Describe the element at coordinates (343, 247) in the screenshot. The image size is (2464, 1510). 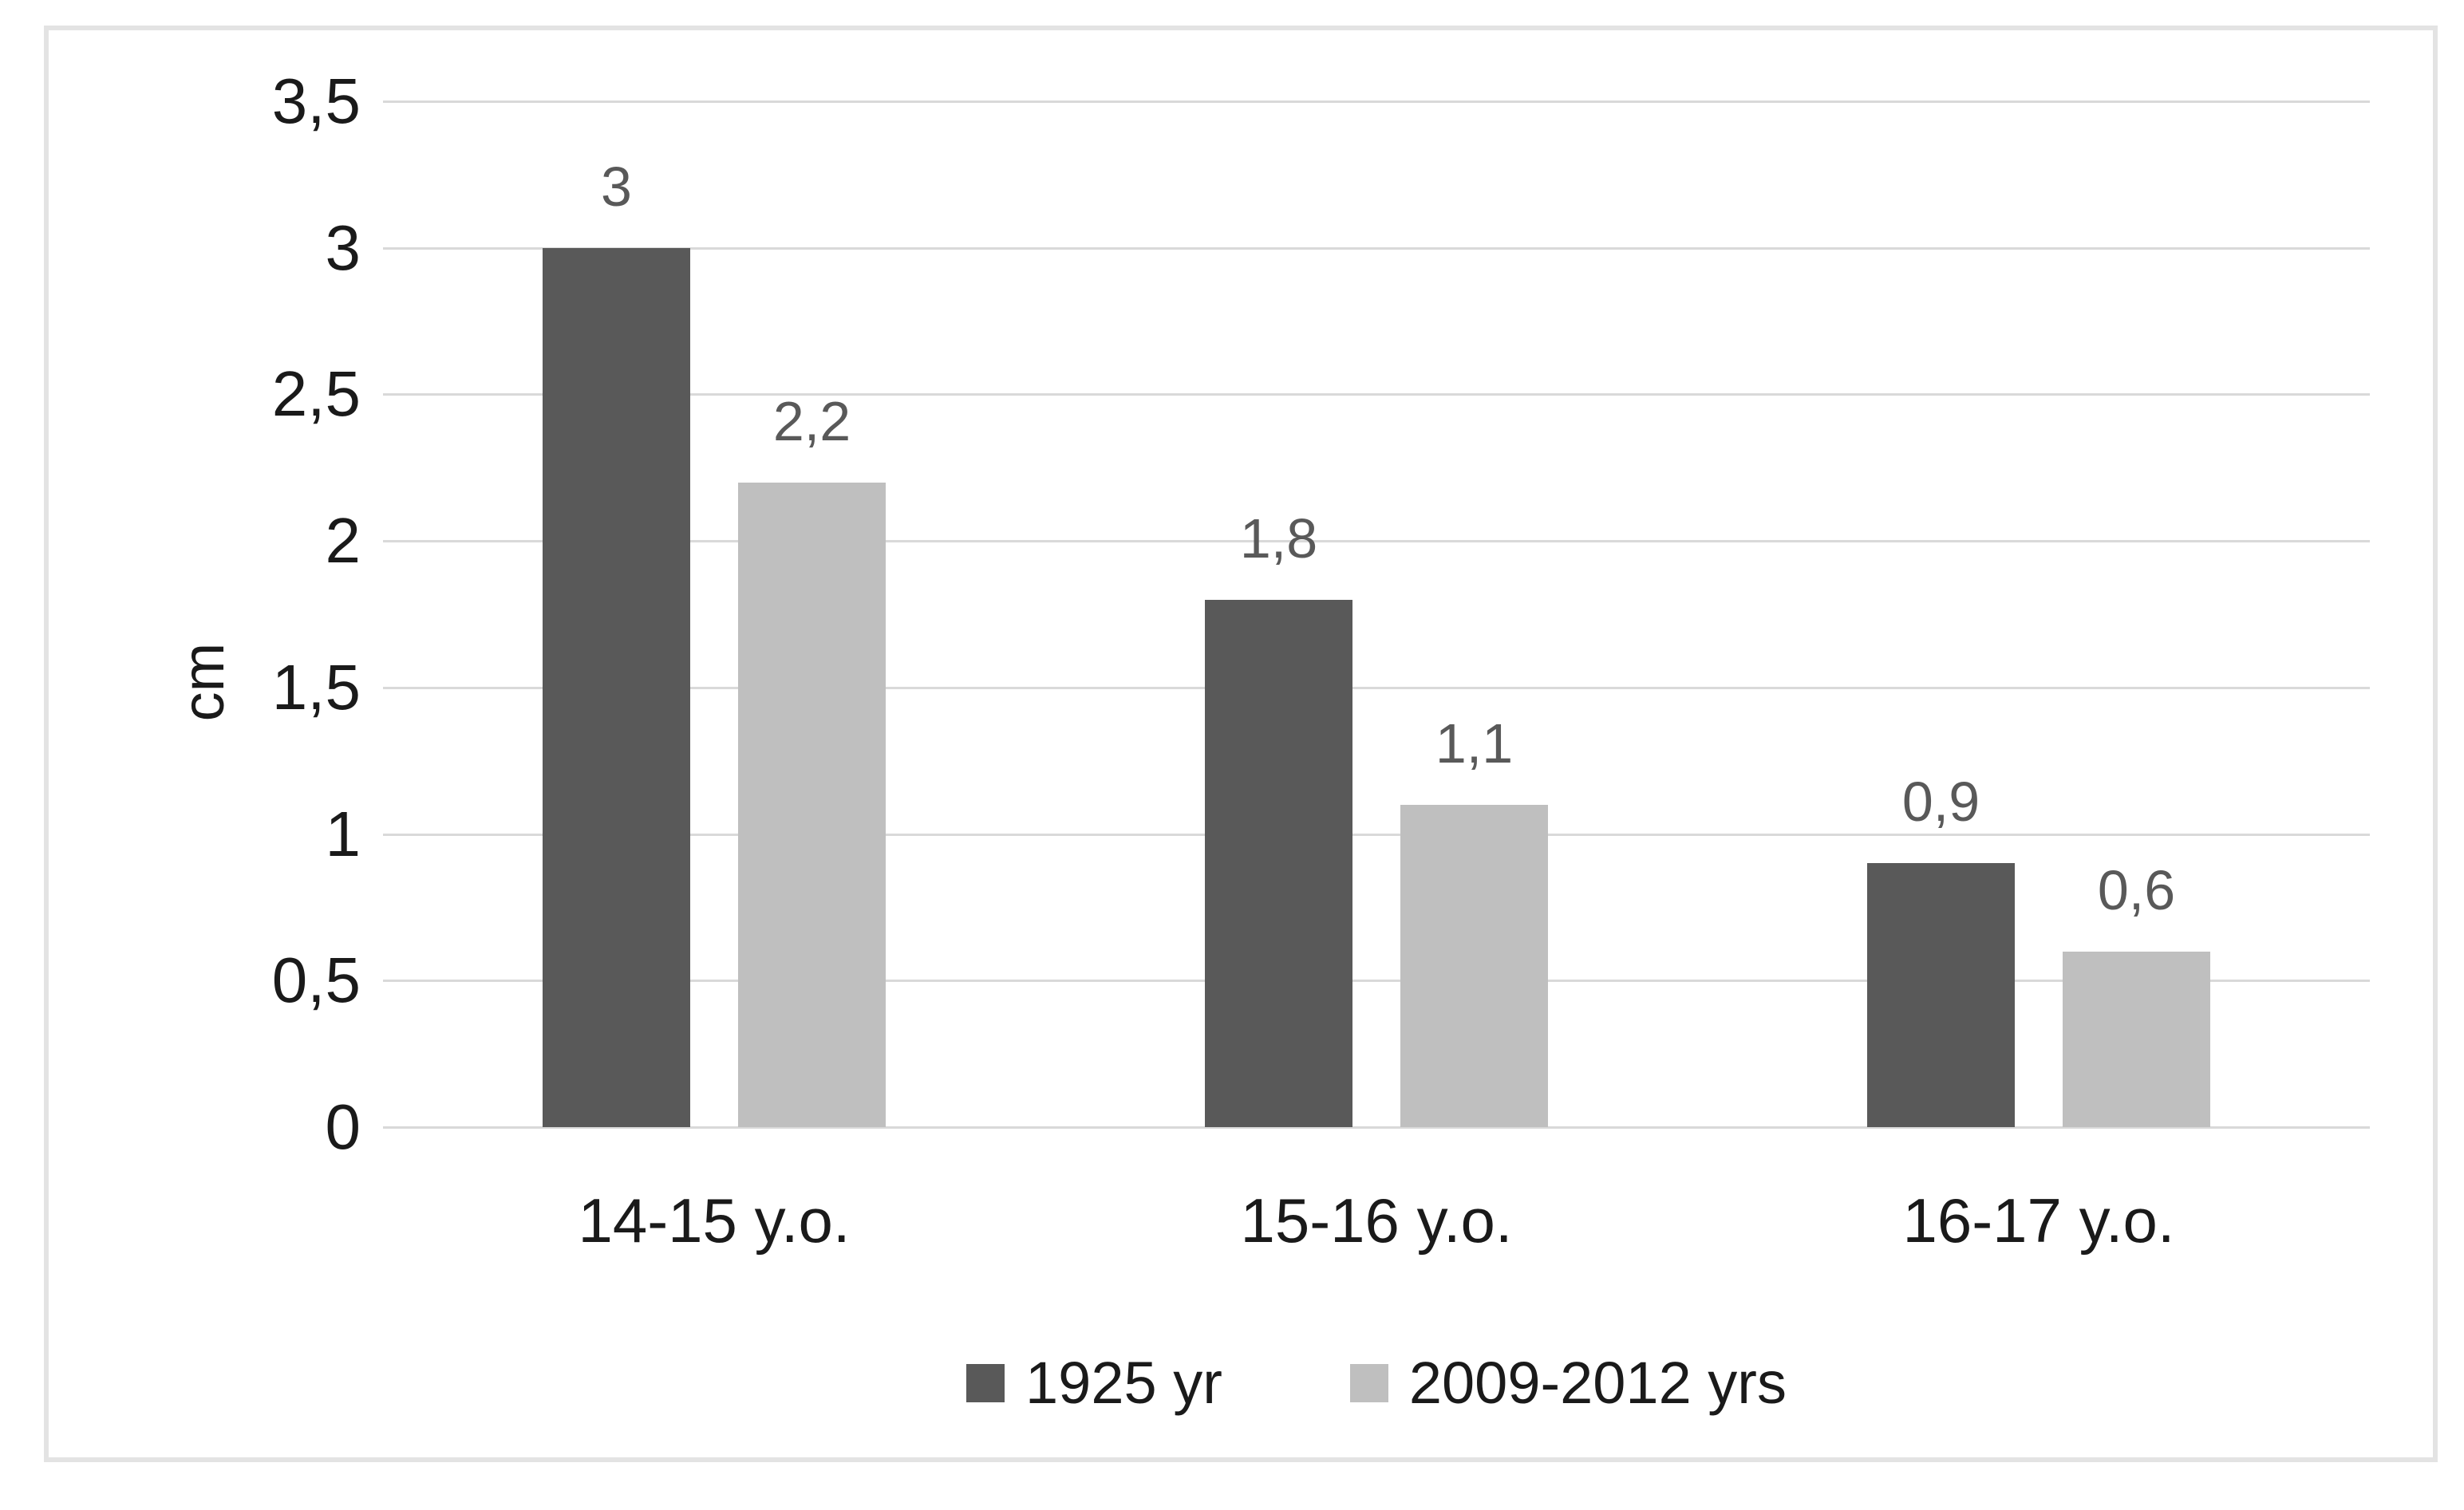
I see `y-tick-label: 3` at that location.